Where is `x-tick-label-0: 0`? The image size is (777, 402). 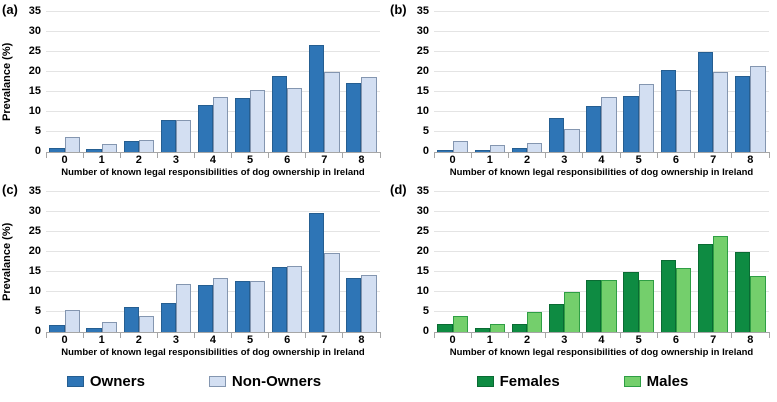 x-tick-label-0: 0 is located at coordinates (452, 339).